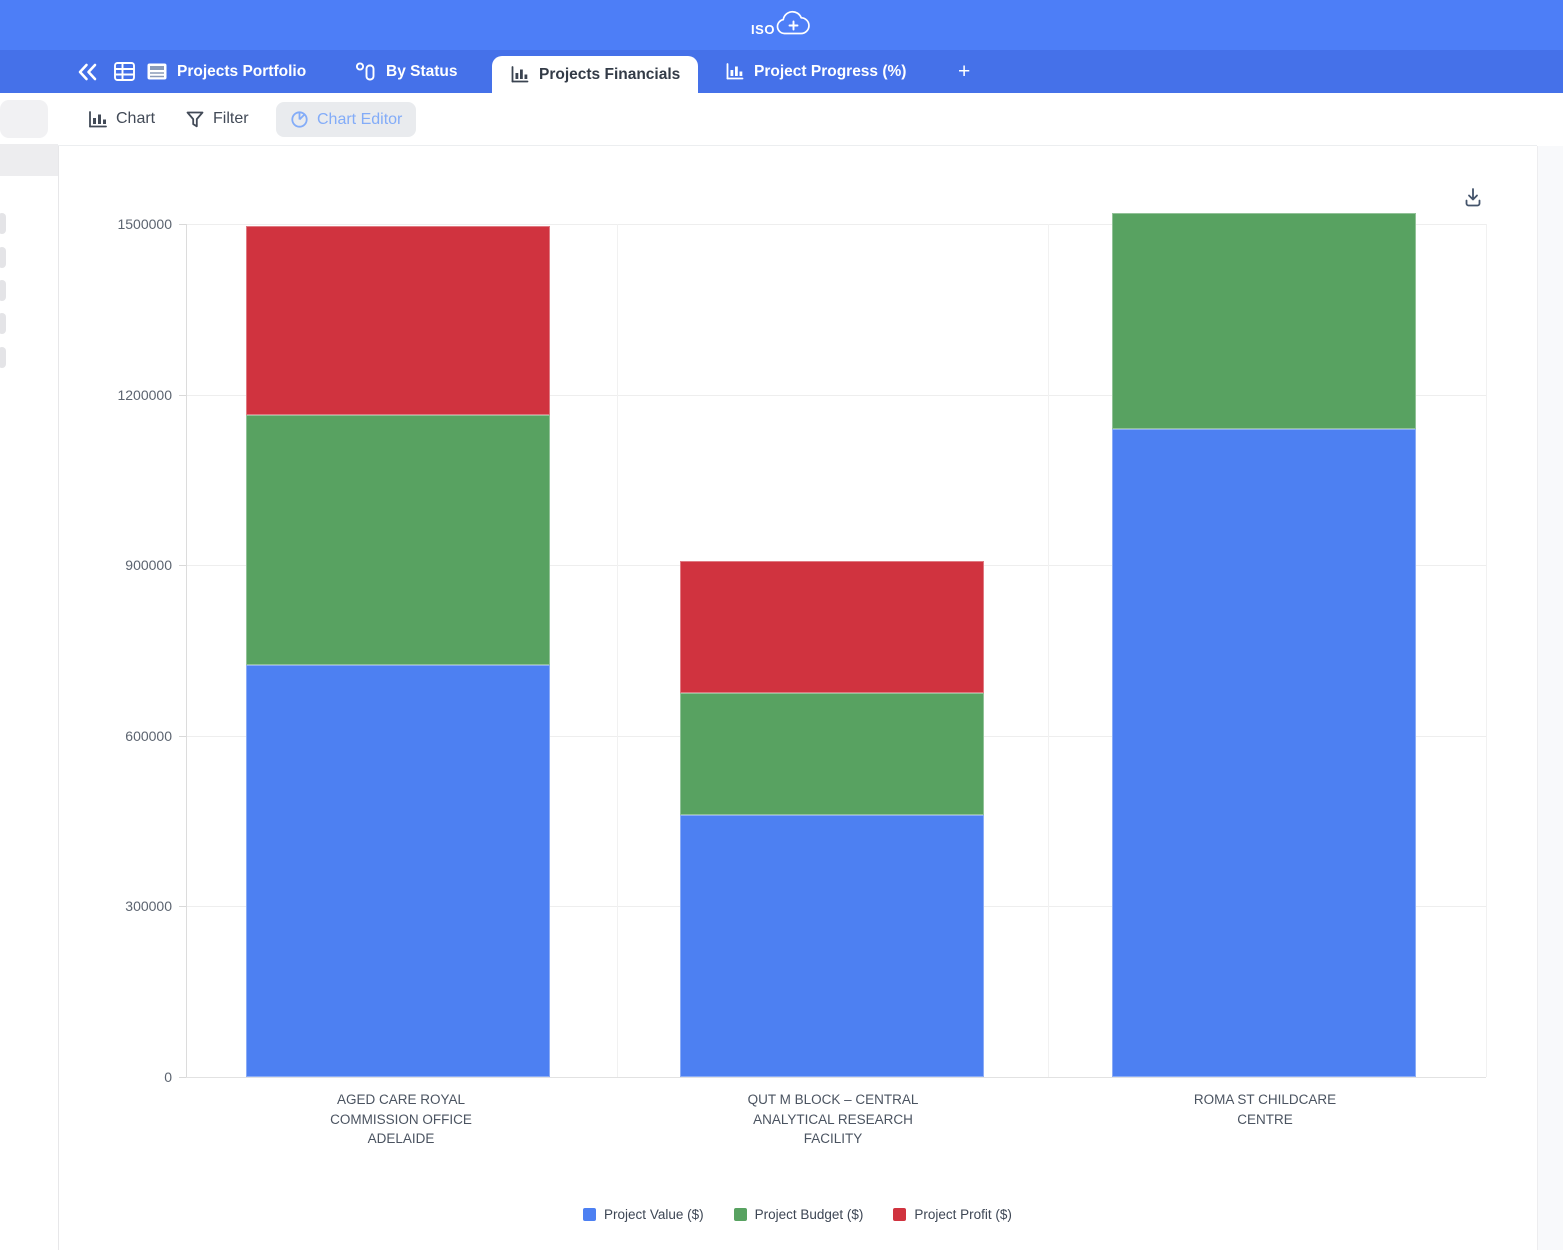  What do you see at coordinates (157, 71) in the screenshot?
I see `portfolio-icon` at bounding box center [157, 71].